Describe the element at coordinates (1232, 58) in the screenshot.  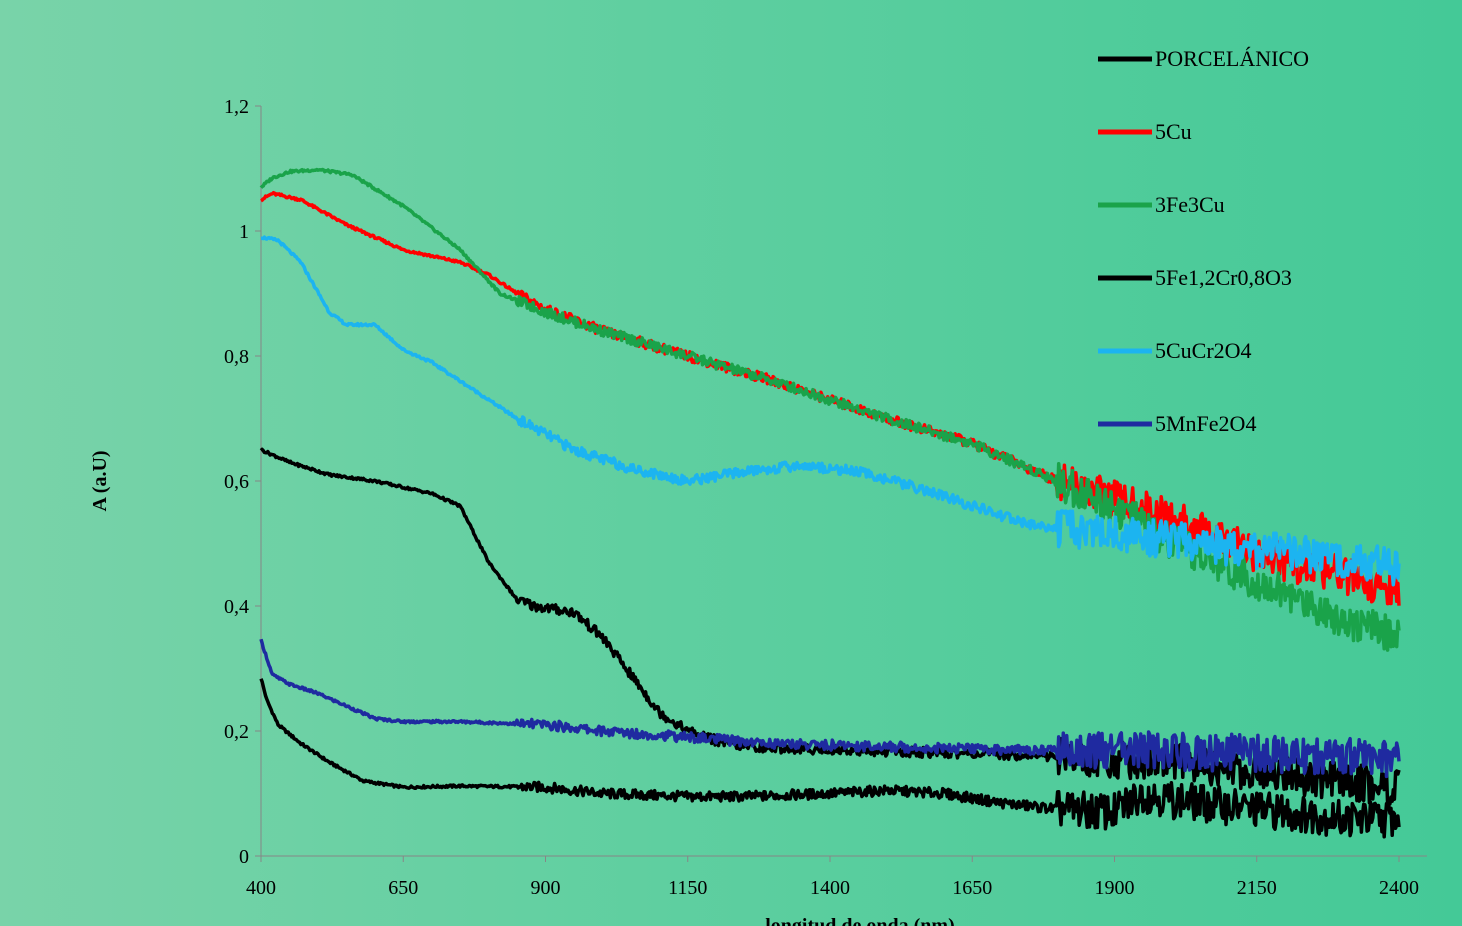
I see `legend-label: PORCELÁNICO` at that location.